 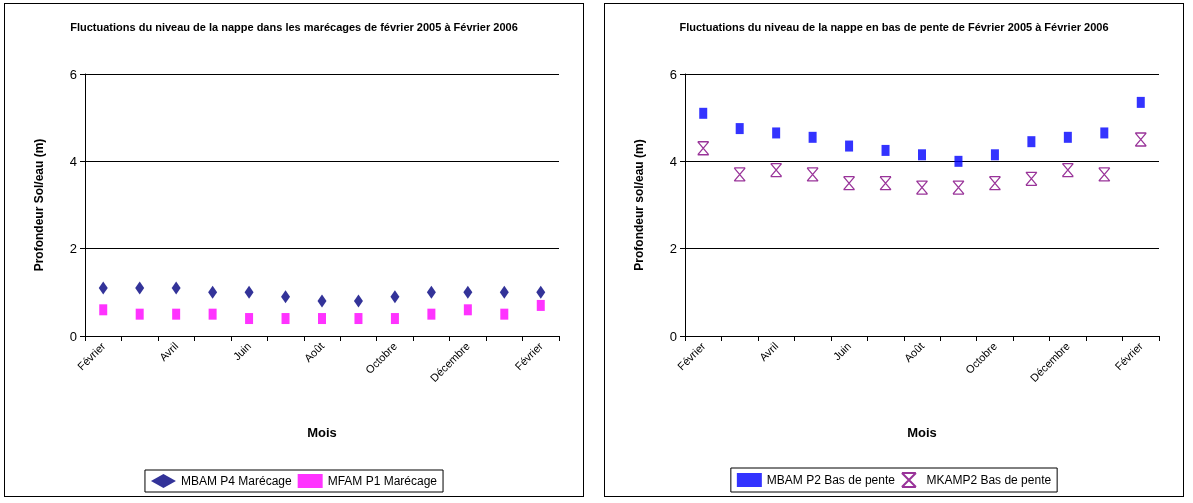 I want to click on legend-label: MBAM P4 Marécage, so click(x=236, y=481).